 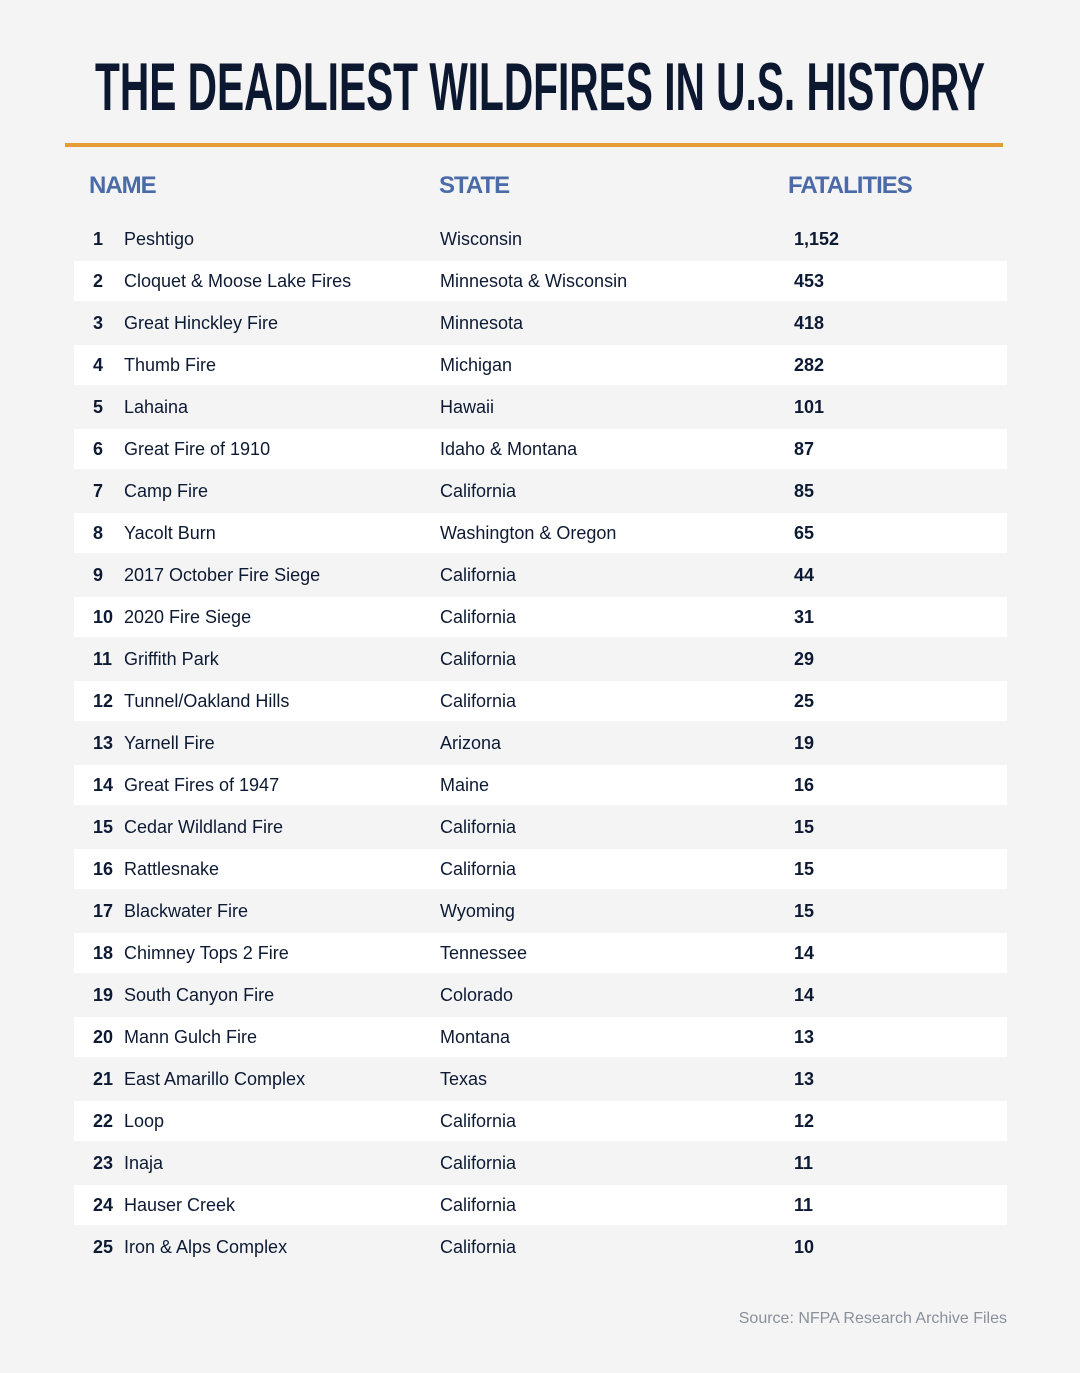 I want to click on name-cell: Great Fires of 1947, so click(x=202, y=785).